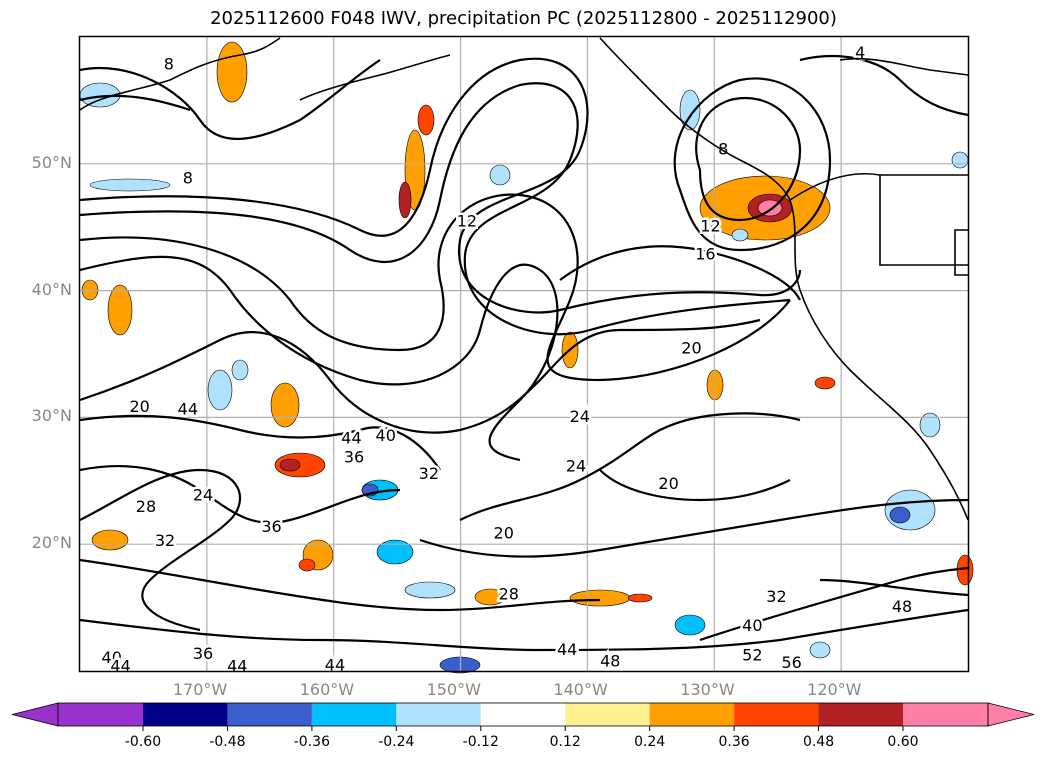  What do you see at coordinates (707, 689) in the screenshot?
I see `longitude-label: 130°W` at bounding box center [707, 689].